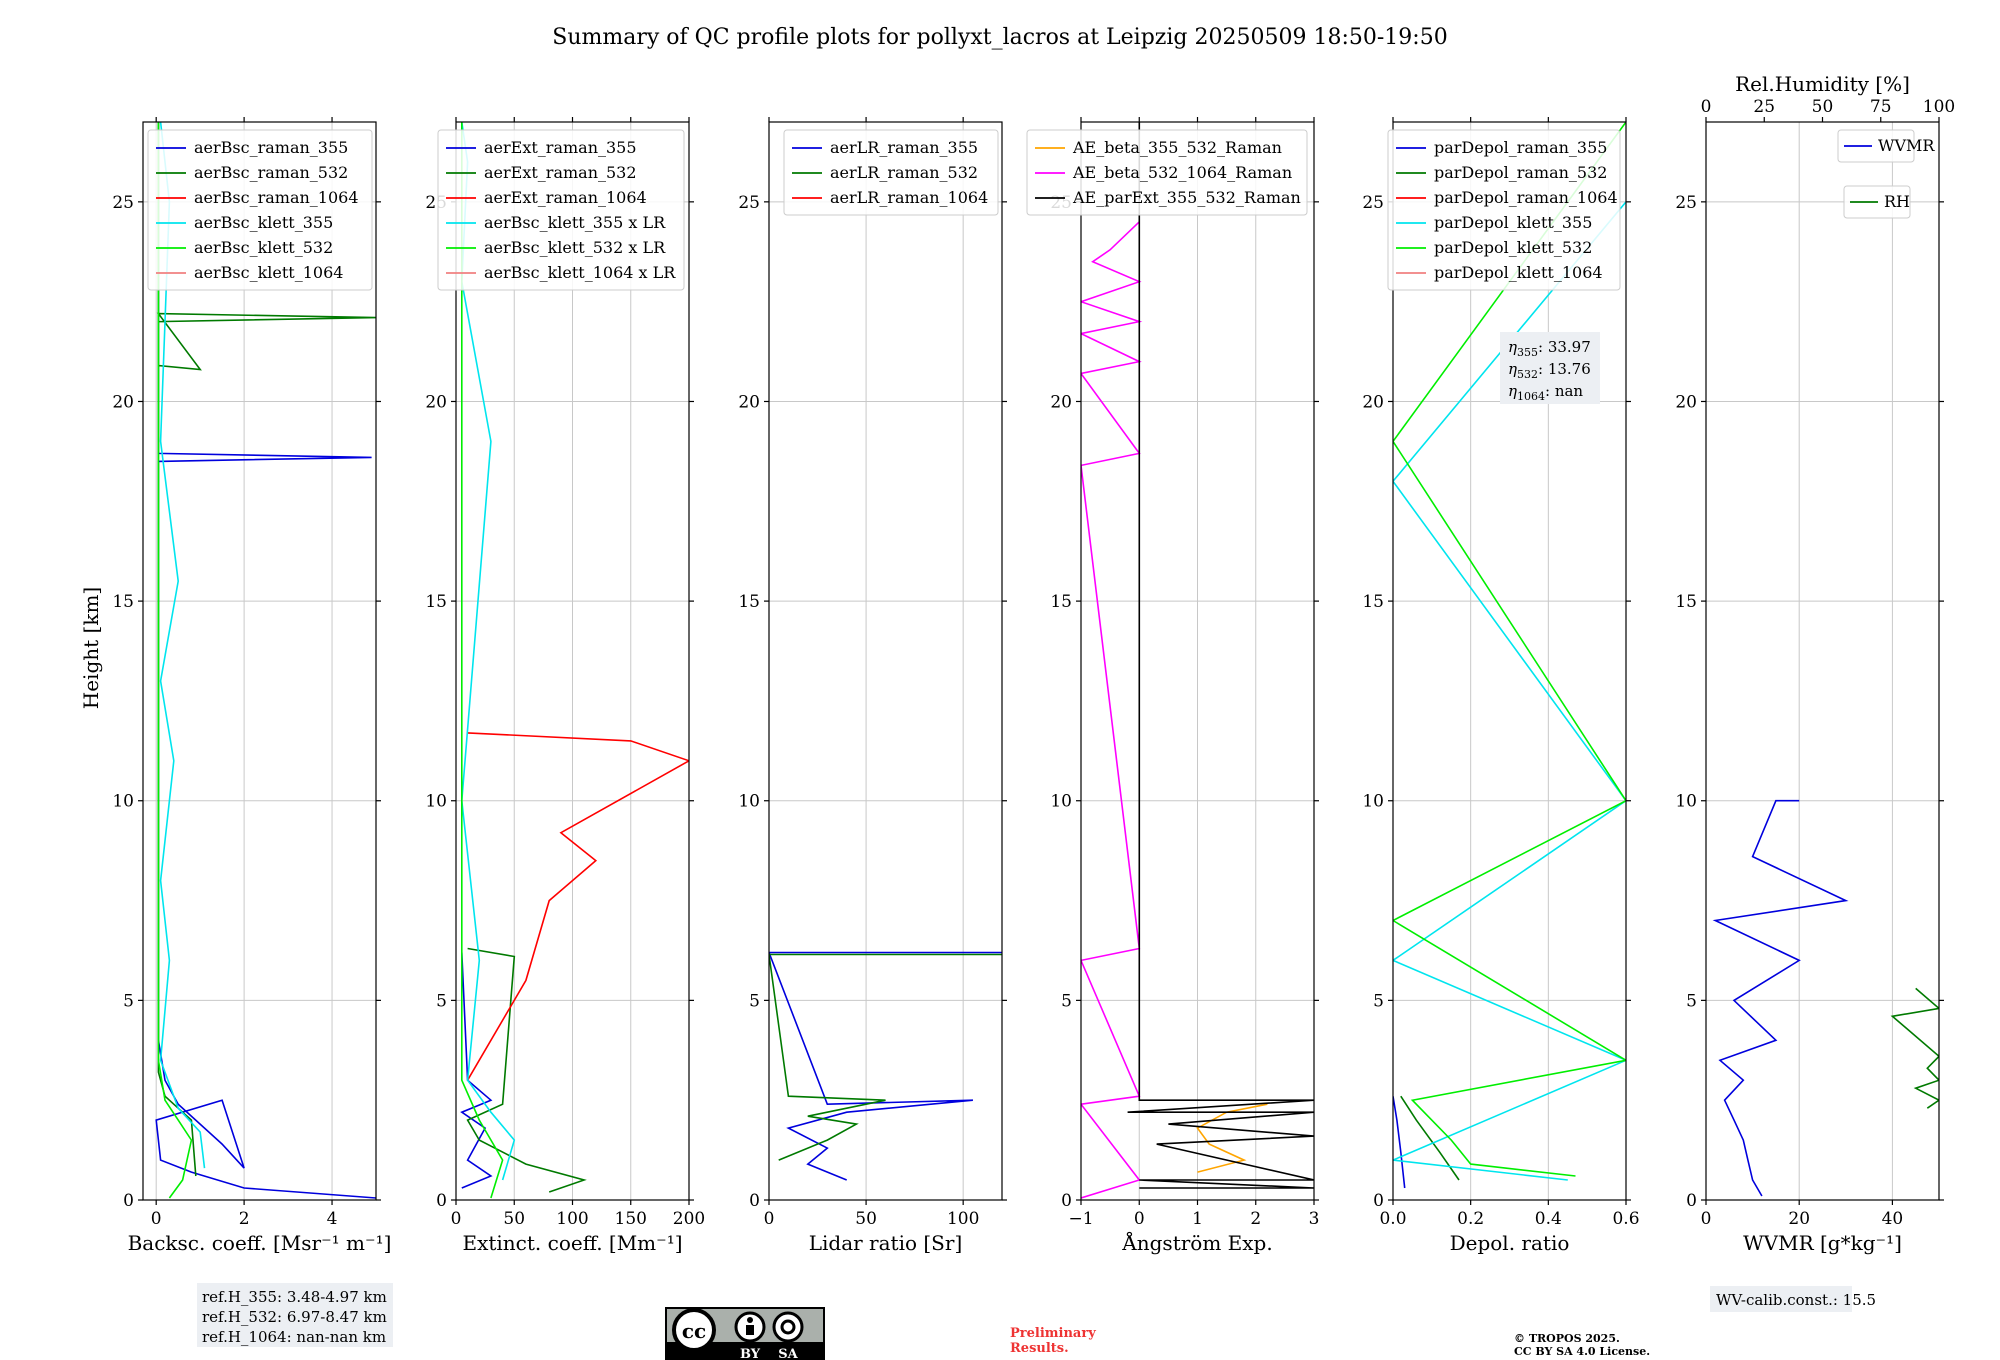  I want to click on eta-1064-text: η1064: nan, so click(1545, 392).